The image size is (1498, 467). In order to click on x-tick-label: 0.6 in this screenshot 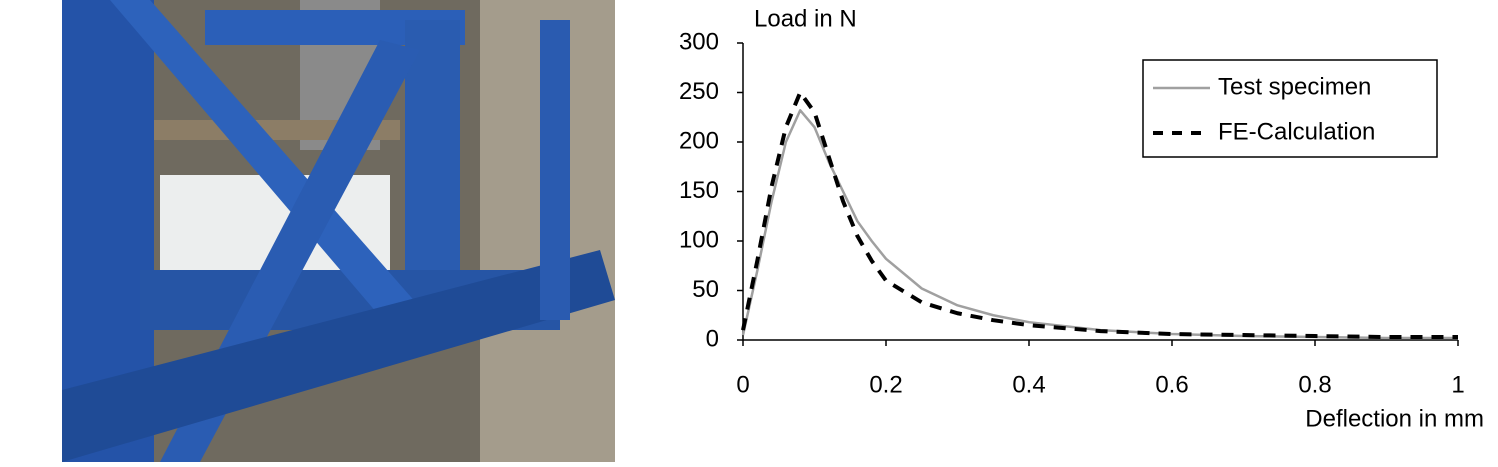, I will do `click(1171, 384)`.